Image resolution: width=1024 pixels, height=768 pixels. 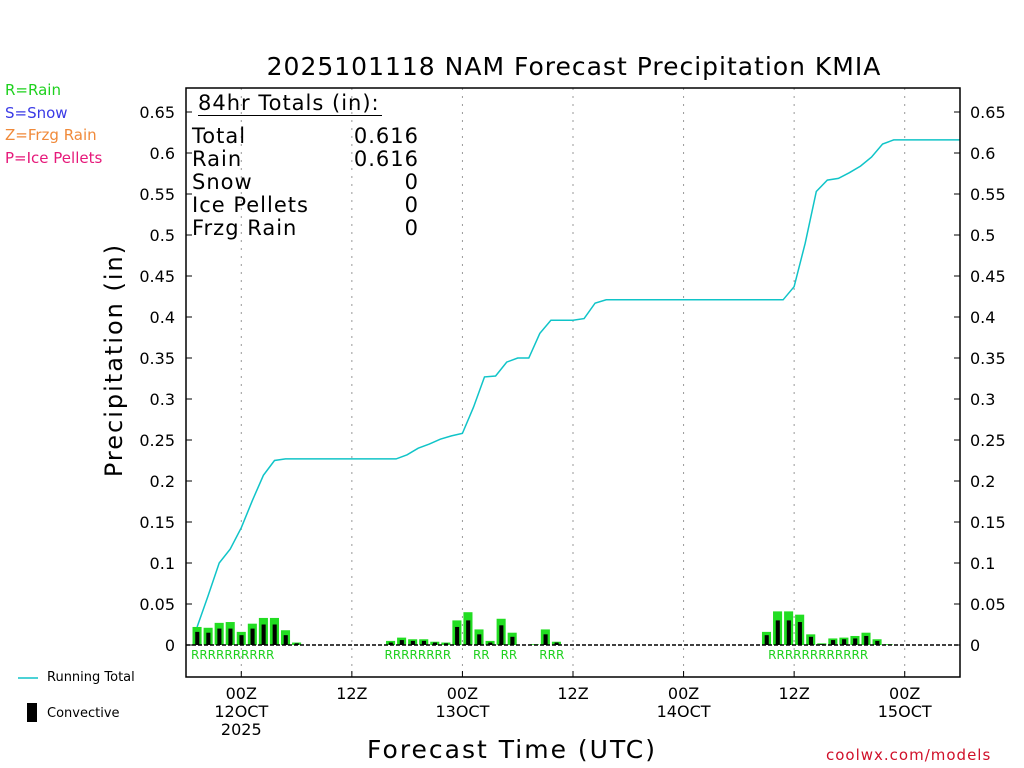 What do you see at coordinates (162, 481) in the screenshot?
I see `y-tick-label-left: 0.2` at bounding box center [162, 481].